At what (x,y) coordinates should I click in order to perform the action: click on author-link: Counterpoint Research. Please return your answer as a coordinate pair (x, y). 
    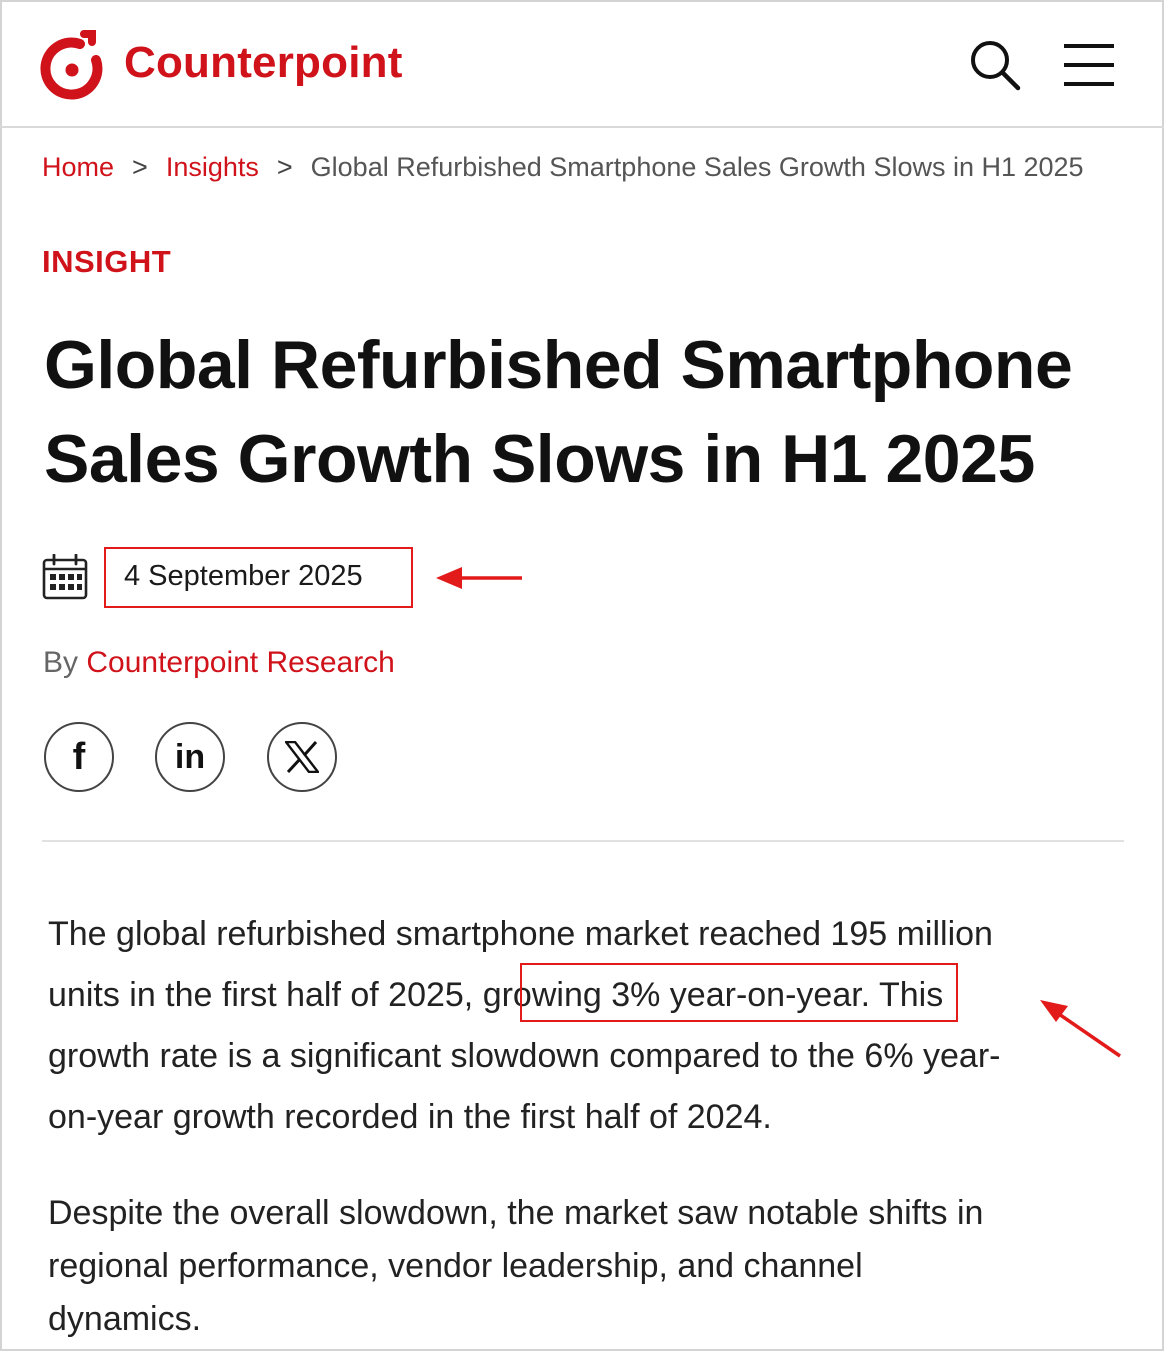
    Looking at the image, I should click on (240, 662).